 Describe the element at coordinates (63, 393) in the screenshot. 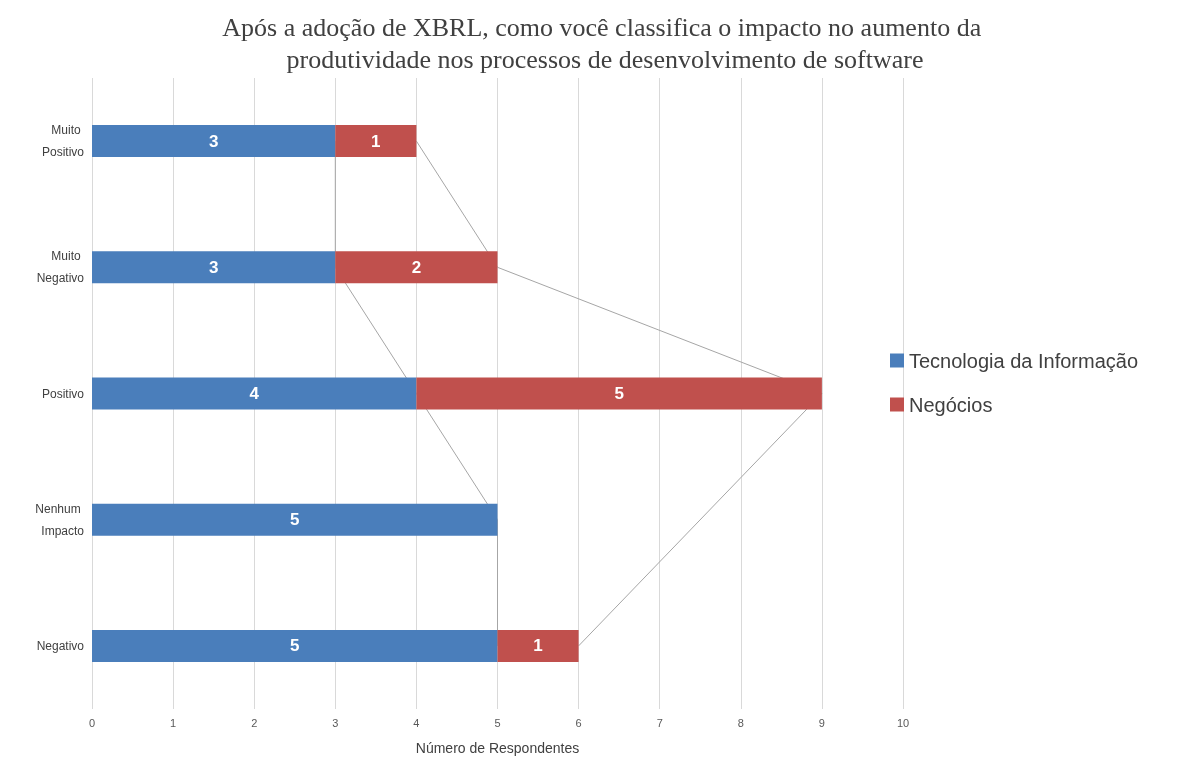

I see `y-tick-label: Positivo` at that location.